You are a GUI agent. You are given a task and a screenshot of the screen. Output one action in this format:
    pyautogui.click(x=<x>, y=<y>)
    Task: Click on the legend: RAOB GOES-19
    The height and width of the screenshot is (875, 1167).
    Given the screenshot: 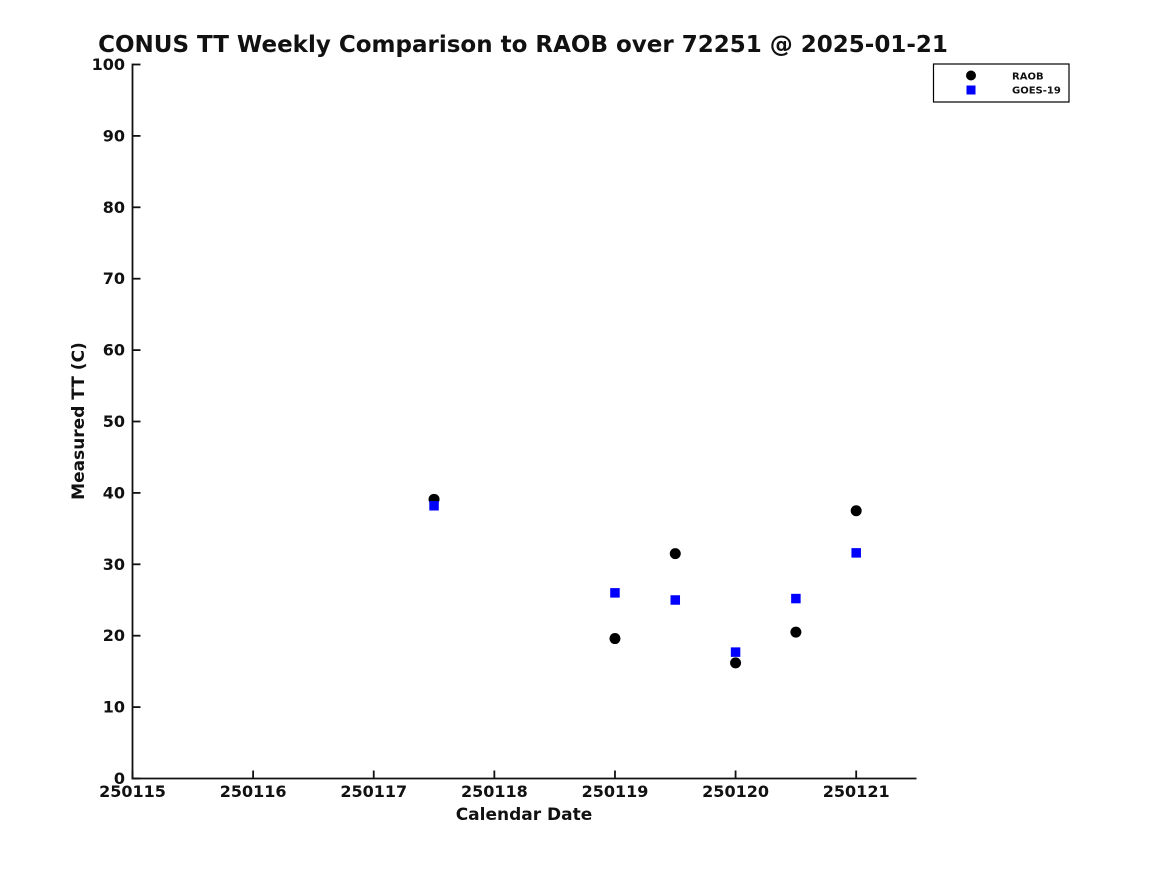 What is the action you would take?
    pyautogui.click(x=1001, y=83)
    